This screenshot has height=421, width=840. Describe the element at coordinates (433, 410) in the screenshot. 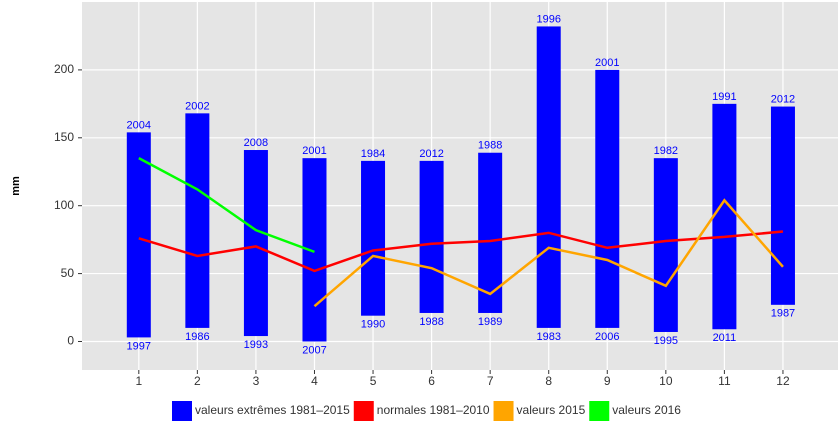

I see `legend-label: normales 1981–2010` at that location.